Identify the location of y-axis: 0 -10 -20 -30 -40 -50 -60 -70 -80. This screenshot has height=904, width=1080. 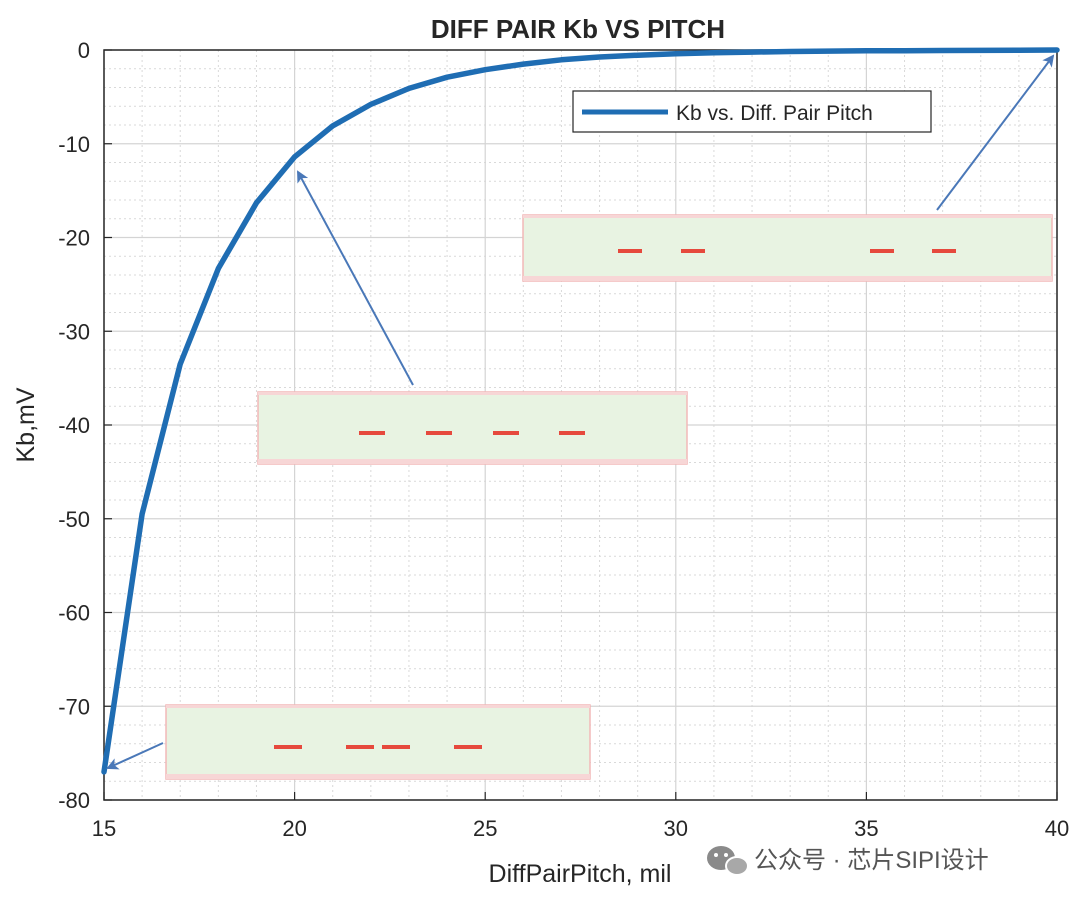
(85, 425).